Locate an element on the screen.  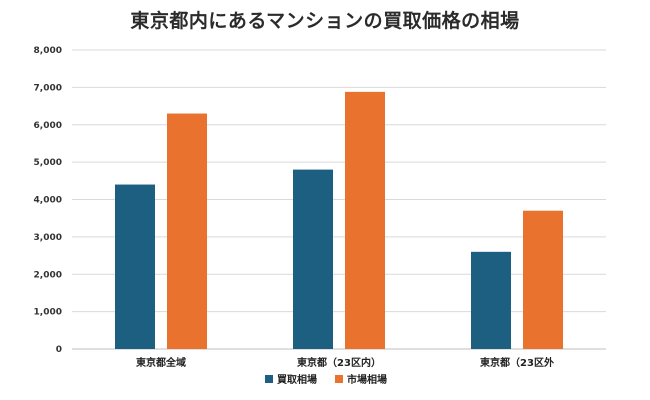
y-tick-label: 3,000 is located at coordinates (48, 238).